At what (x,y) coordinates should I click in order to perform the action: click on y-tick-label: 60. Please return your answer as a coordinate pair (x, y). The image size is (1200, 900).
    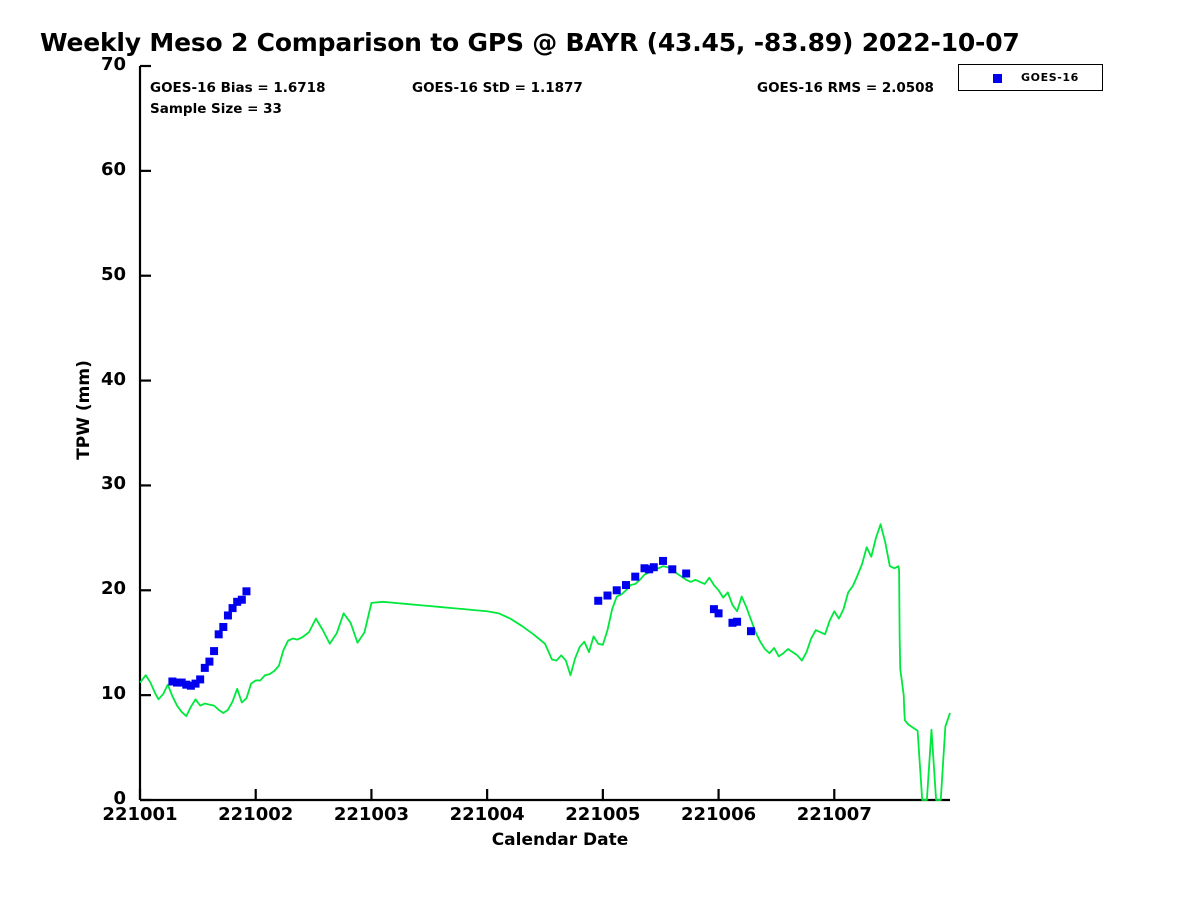
    Looking at the image, I should click on (113, 169).